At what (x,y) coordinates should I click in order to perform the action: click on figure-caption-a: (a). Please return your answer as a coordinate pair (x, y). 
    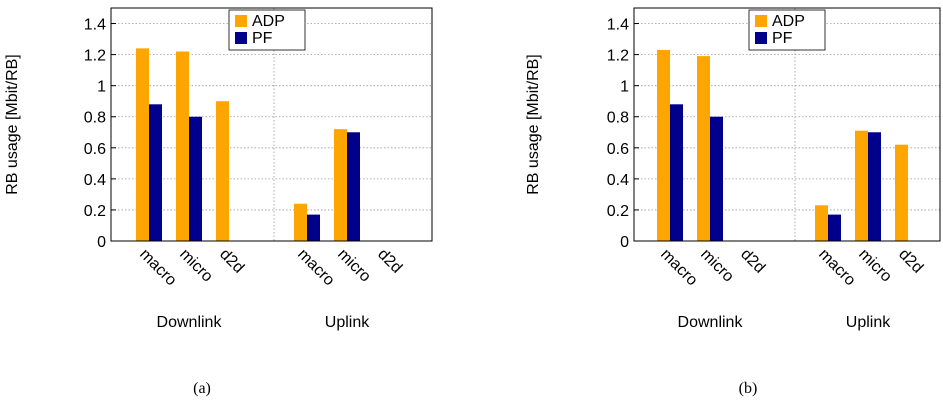
    Looking at the image, I should click on (202, 388).